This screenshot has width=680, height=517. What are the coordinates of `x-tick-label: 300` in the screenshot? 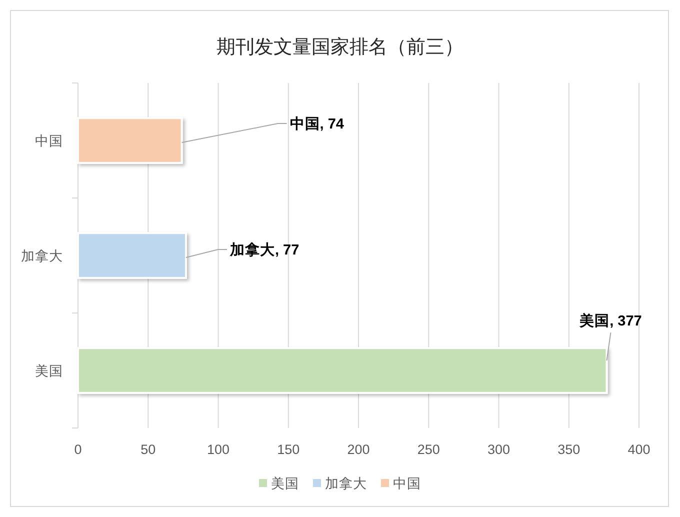 It's located at (498, 449).